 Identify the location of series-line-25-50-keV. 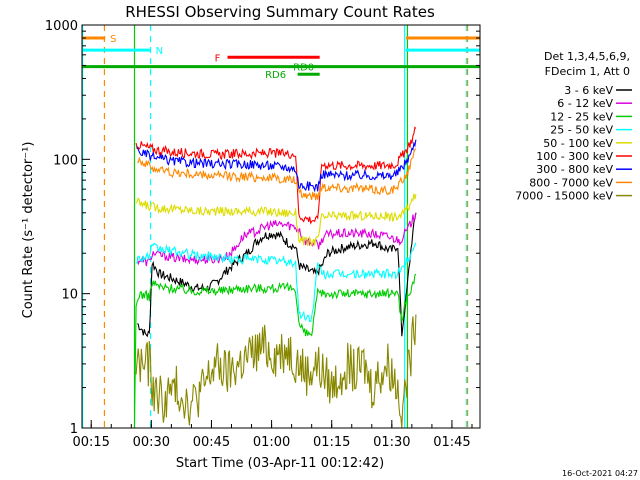
(276, 282).